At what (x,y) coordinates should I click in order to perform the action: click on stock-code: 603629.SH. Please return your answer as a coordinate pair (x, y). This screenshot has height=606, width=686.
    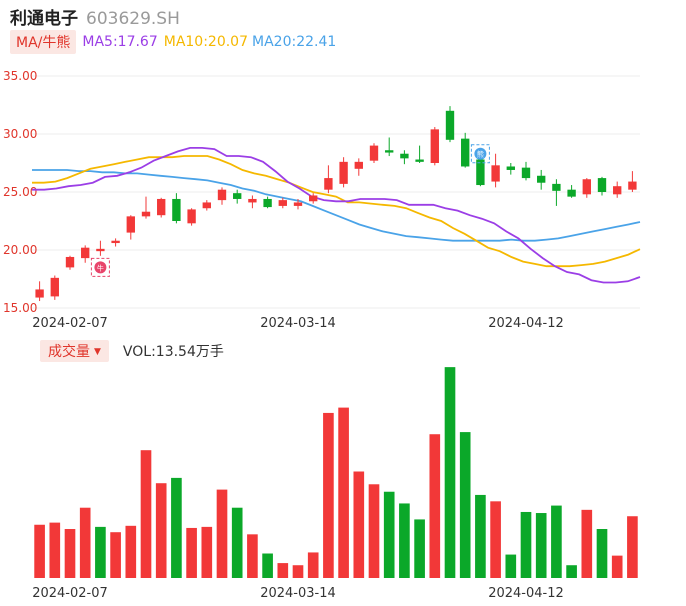
    Looking at the image, I should click on (133, 19).